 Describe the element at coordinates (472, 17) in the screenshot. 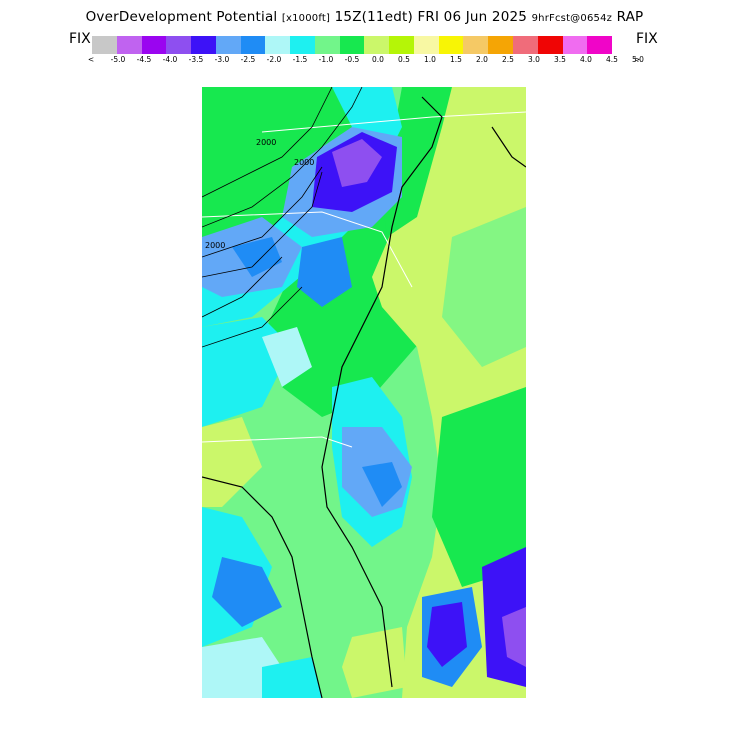

I see `title-date: FRI 06 Jun 2025` at that location.